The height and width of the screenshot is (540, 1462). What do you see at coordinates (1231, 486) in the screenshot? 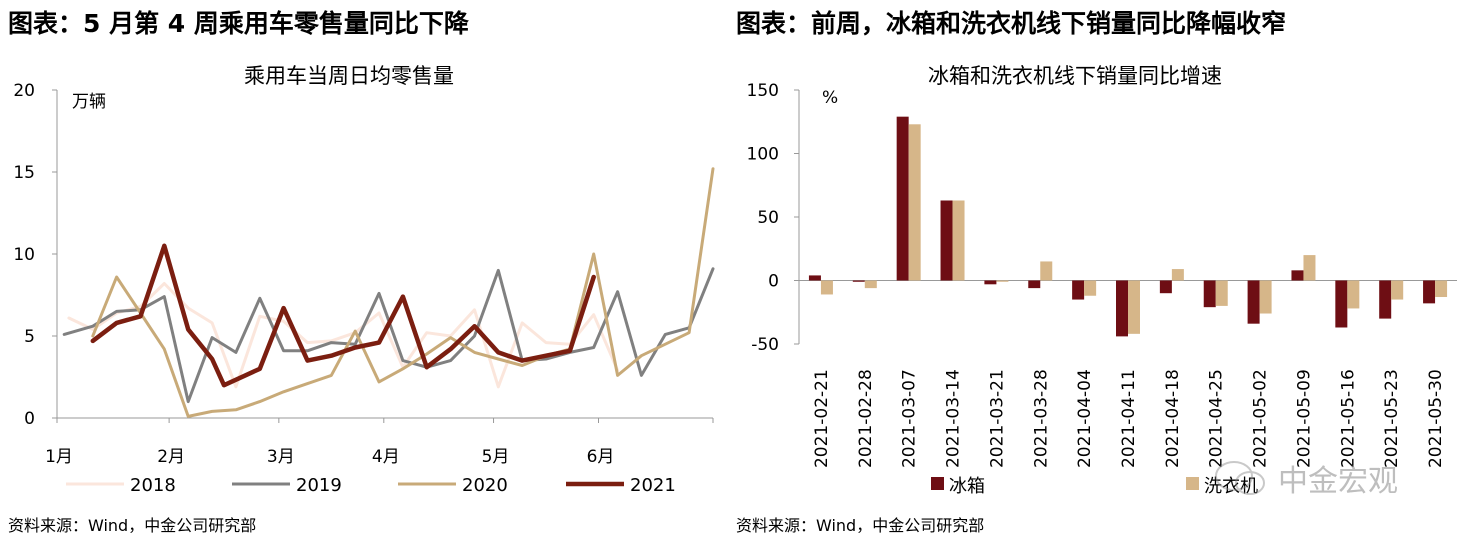
I see `legend-label-washer: 洗衣机` at bounding box center [1231, 486].